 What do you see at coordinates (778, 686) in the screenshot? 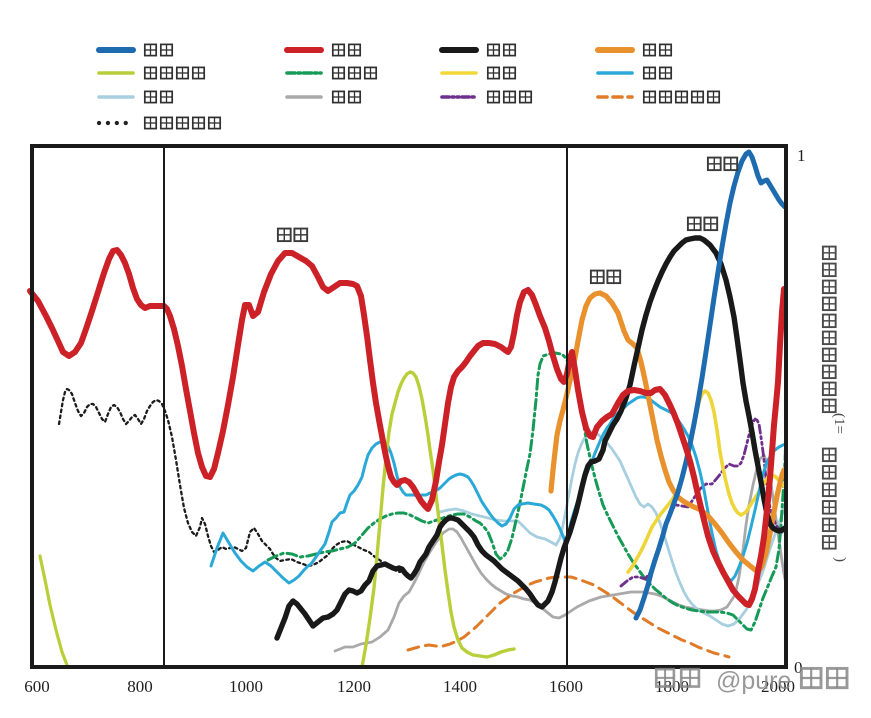
I see `svg-text: 2000` at bounding box center [778, 686].